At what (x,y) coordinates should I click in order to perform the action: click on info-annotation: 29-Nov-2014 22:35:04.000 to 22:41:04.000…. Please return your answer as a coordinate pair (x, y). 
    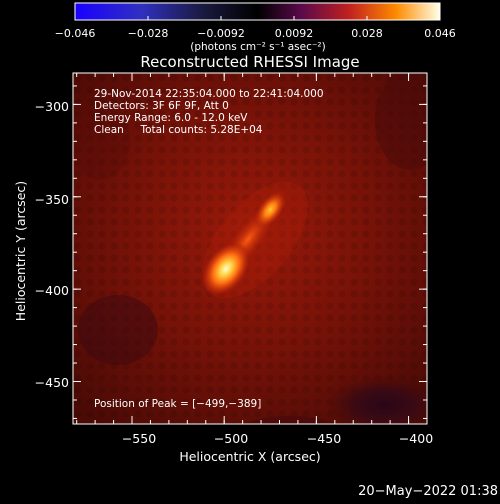
    Looking at the image, I should click on (209, 112).